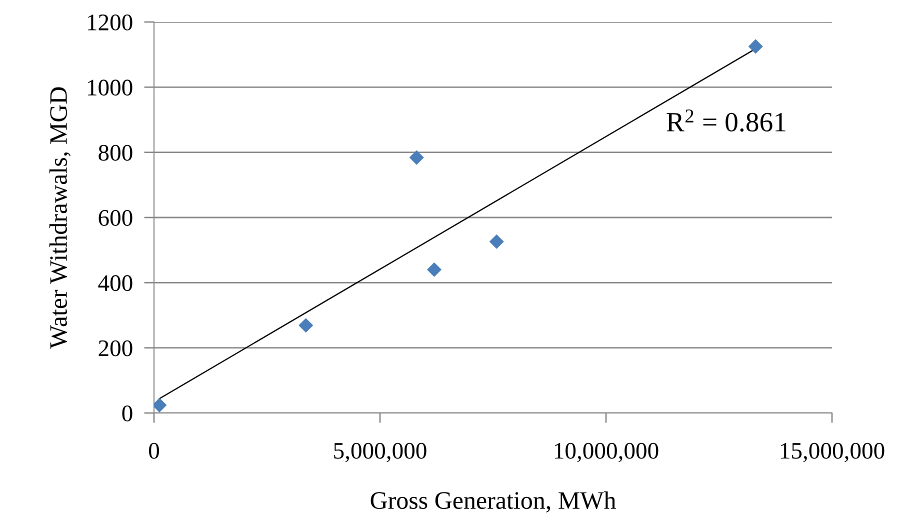 The image size is (909, 529). I want to click on x-tick-label: 15,000,000, so click(832, 452).